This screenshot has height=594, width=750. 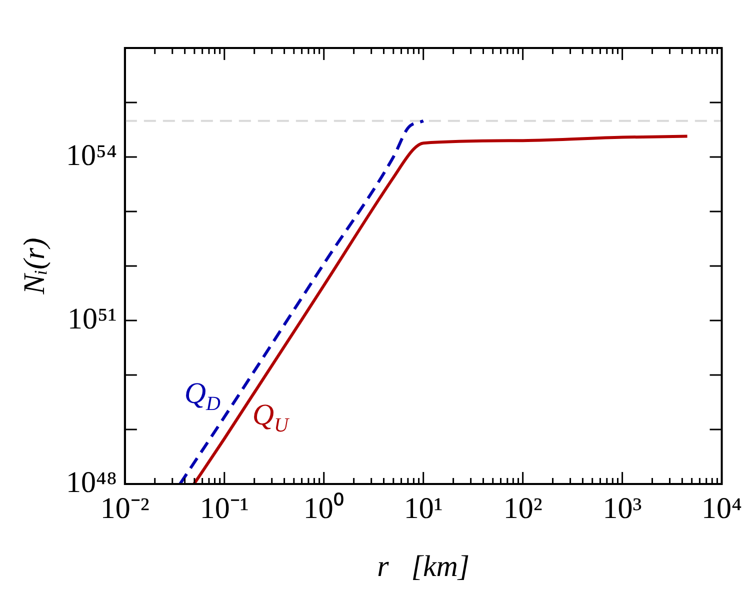 What do you see at coordinates (92, 319) in the screenshot?
I see `y-tick-label: 10⁵¹` at bounding box center [92, 319].